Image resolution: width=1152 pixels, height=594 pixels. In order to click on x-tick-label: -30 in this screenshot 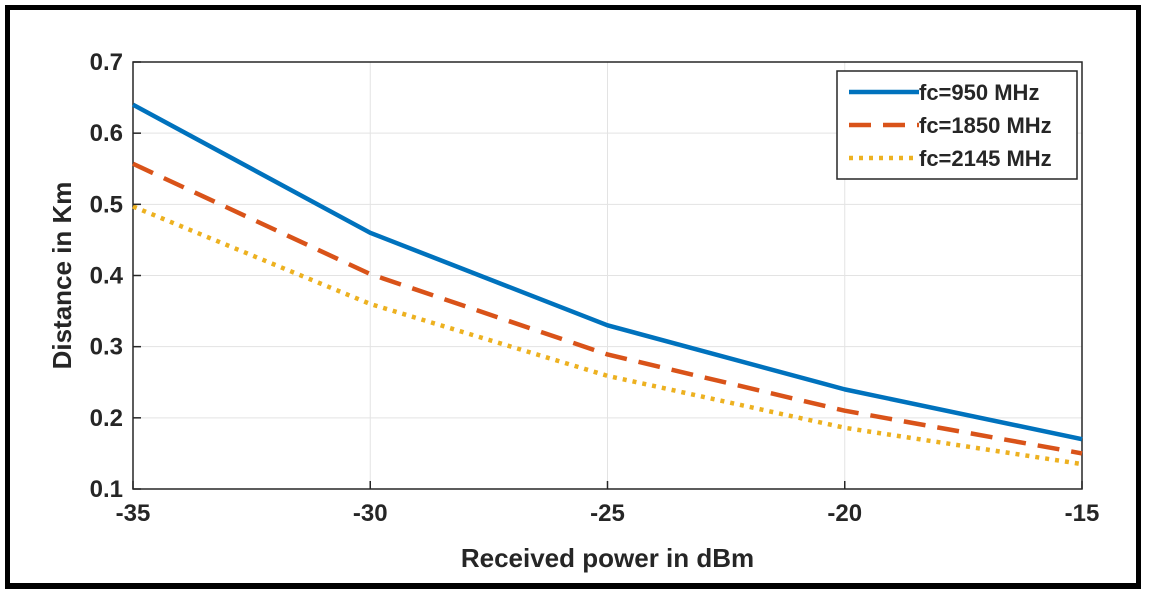, I will do `click(370, 513)`.